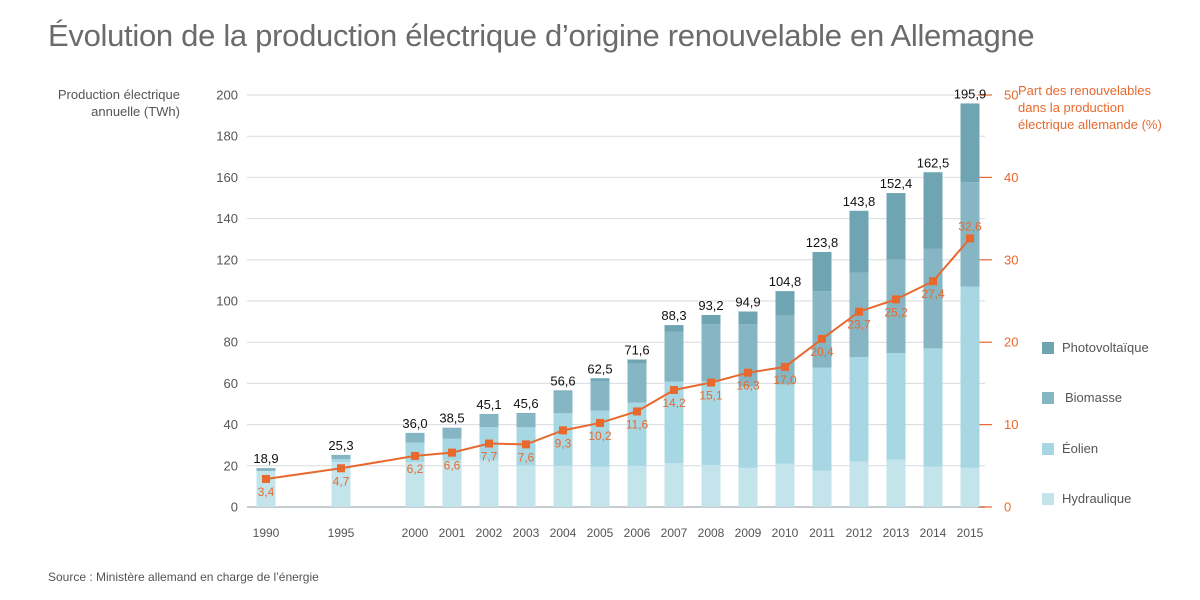 This screenshot has width=1200, height=600. What do you see at coordinates (231, 383) in the screenshot?
I see `y-tick-label: 60` at bounding box center [231, 383].